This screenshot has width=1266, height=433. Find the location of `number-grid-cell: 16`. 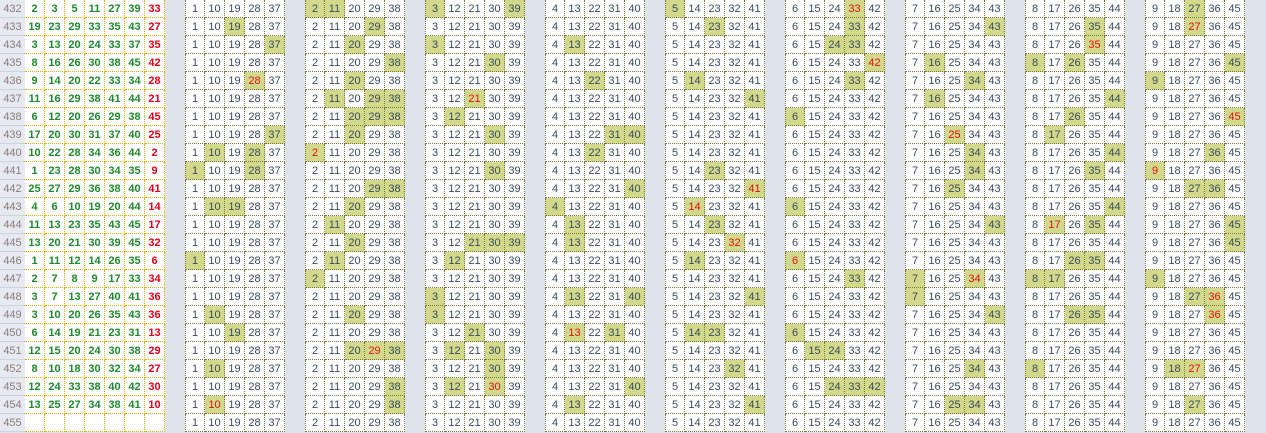

number-grid-cell: 16 is located at coordinates (935, 207).